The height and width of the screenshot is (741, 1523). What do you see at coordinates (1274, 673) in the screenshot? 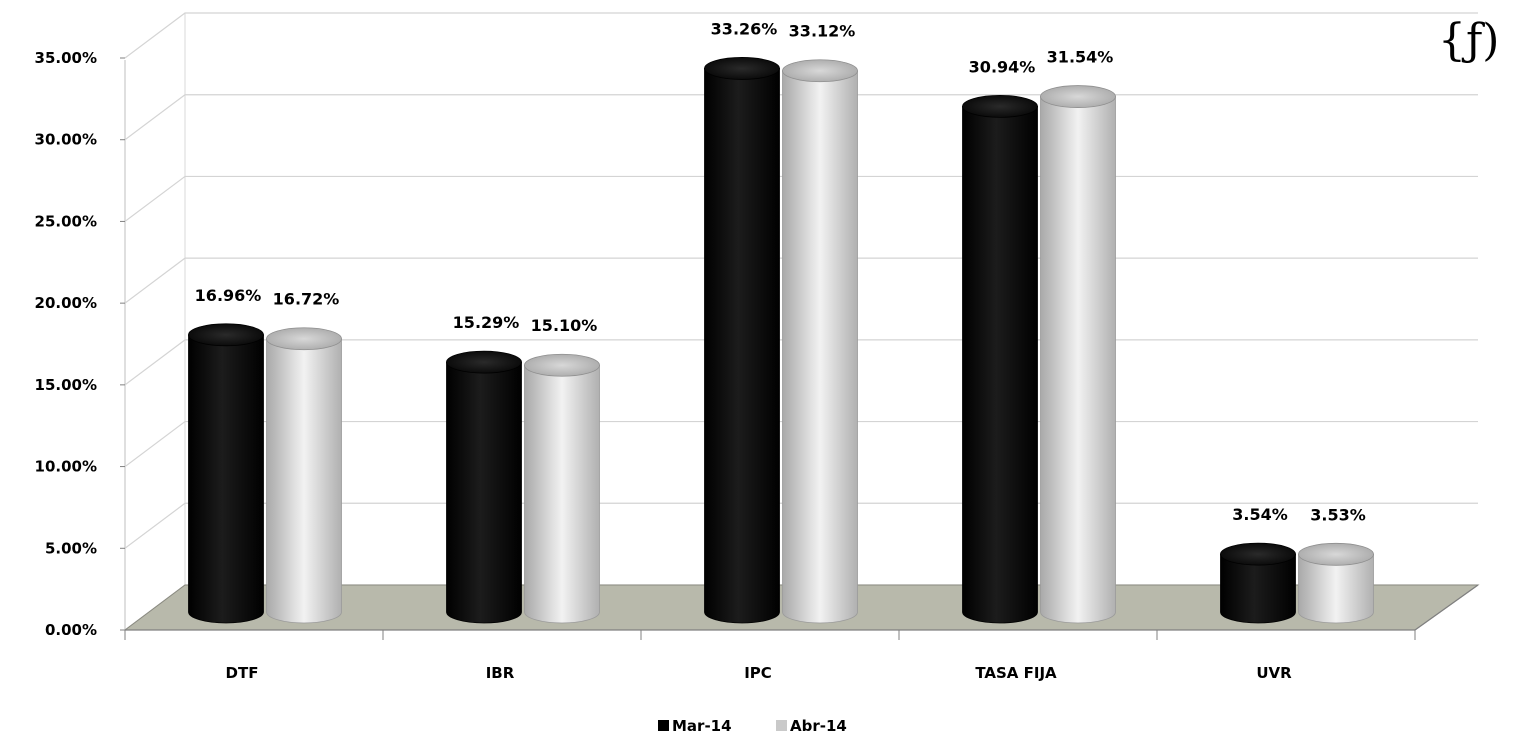
I see `x-category-label: UVR` at bounding box center [1274, 673].